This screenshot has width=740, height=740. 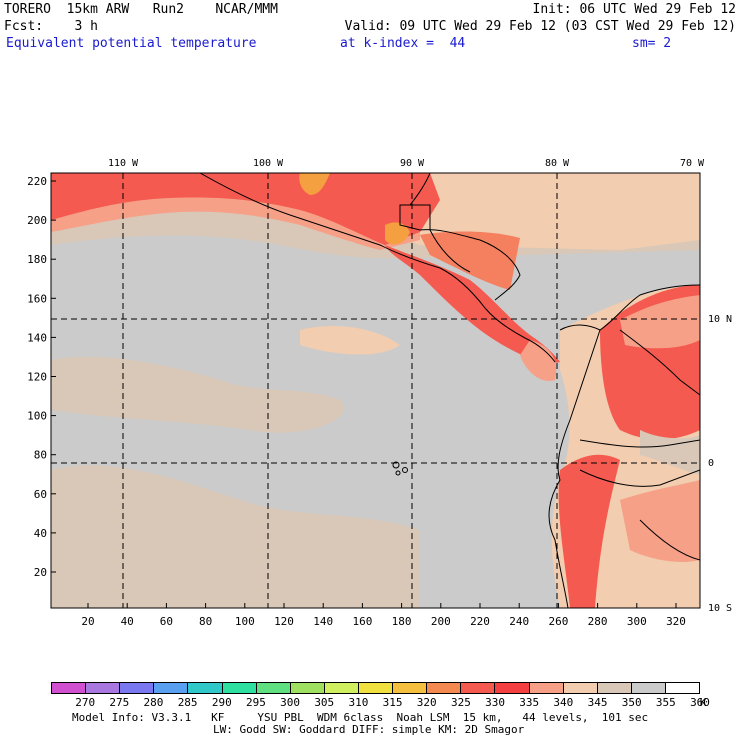 I want to click on longitude-labels: 110 W 100 W 90 W 80 W 70 W, so click(x=406, y=163).